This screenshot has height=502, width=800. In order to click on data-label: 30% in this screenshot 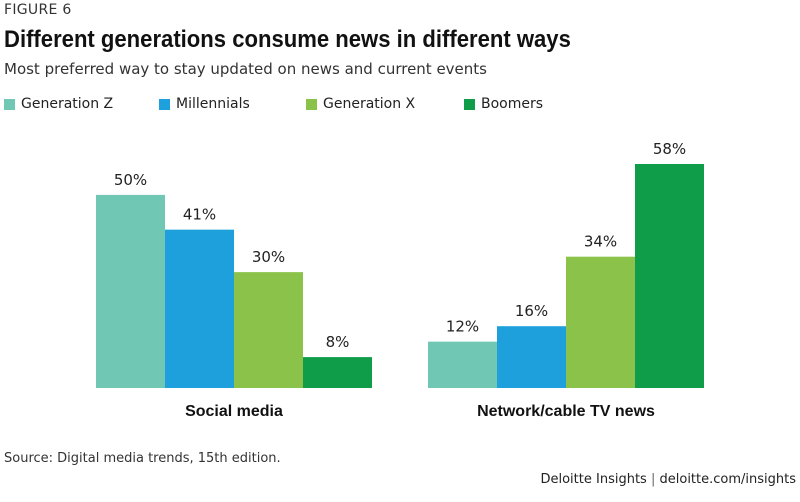, I will do `click(268, 257)`.